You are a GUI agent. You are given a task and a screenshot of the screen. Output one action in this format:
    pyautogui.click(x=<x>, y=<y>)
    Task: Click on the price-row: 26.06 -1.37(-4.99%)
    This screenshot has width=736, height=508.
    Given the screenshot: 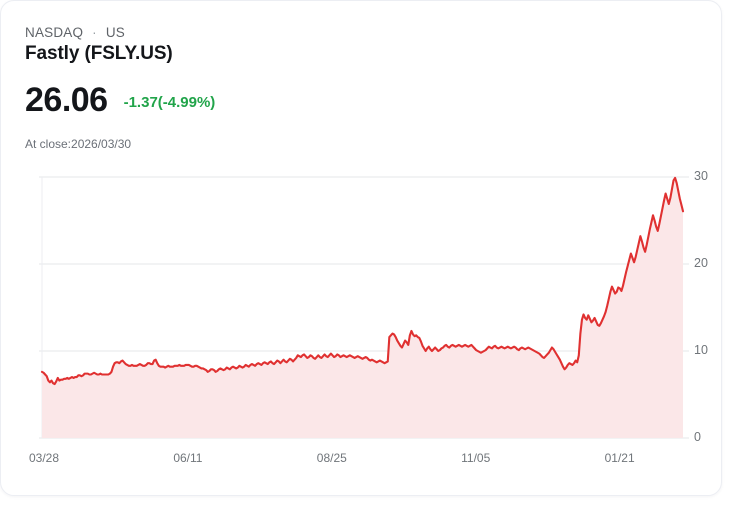 What is the action you would take?
    pyautogui.click(x=120, y=100)
    